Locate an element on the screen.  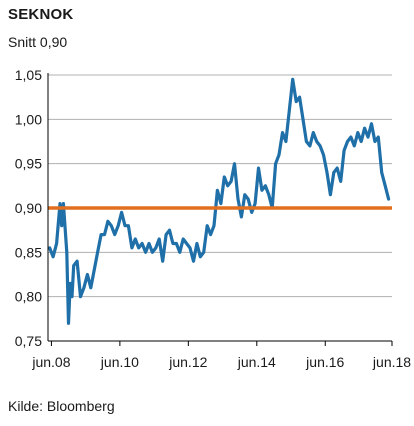
y-tick-label: 1,00 is located at coordinates (28, 119).